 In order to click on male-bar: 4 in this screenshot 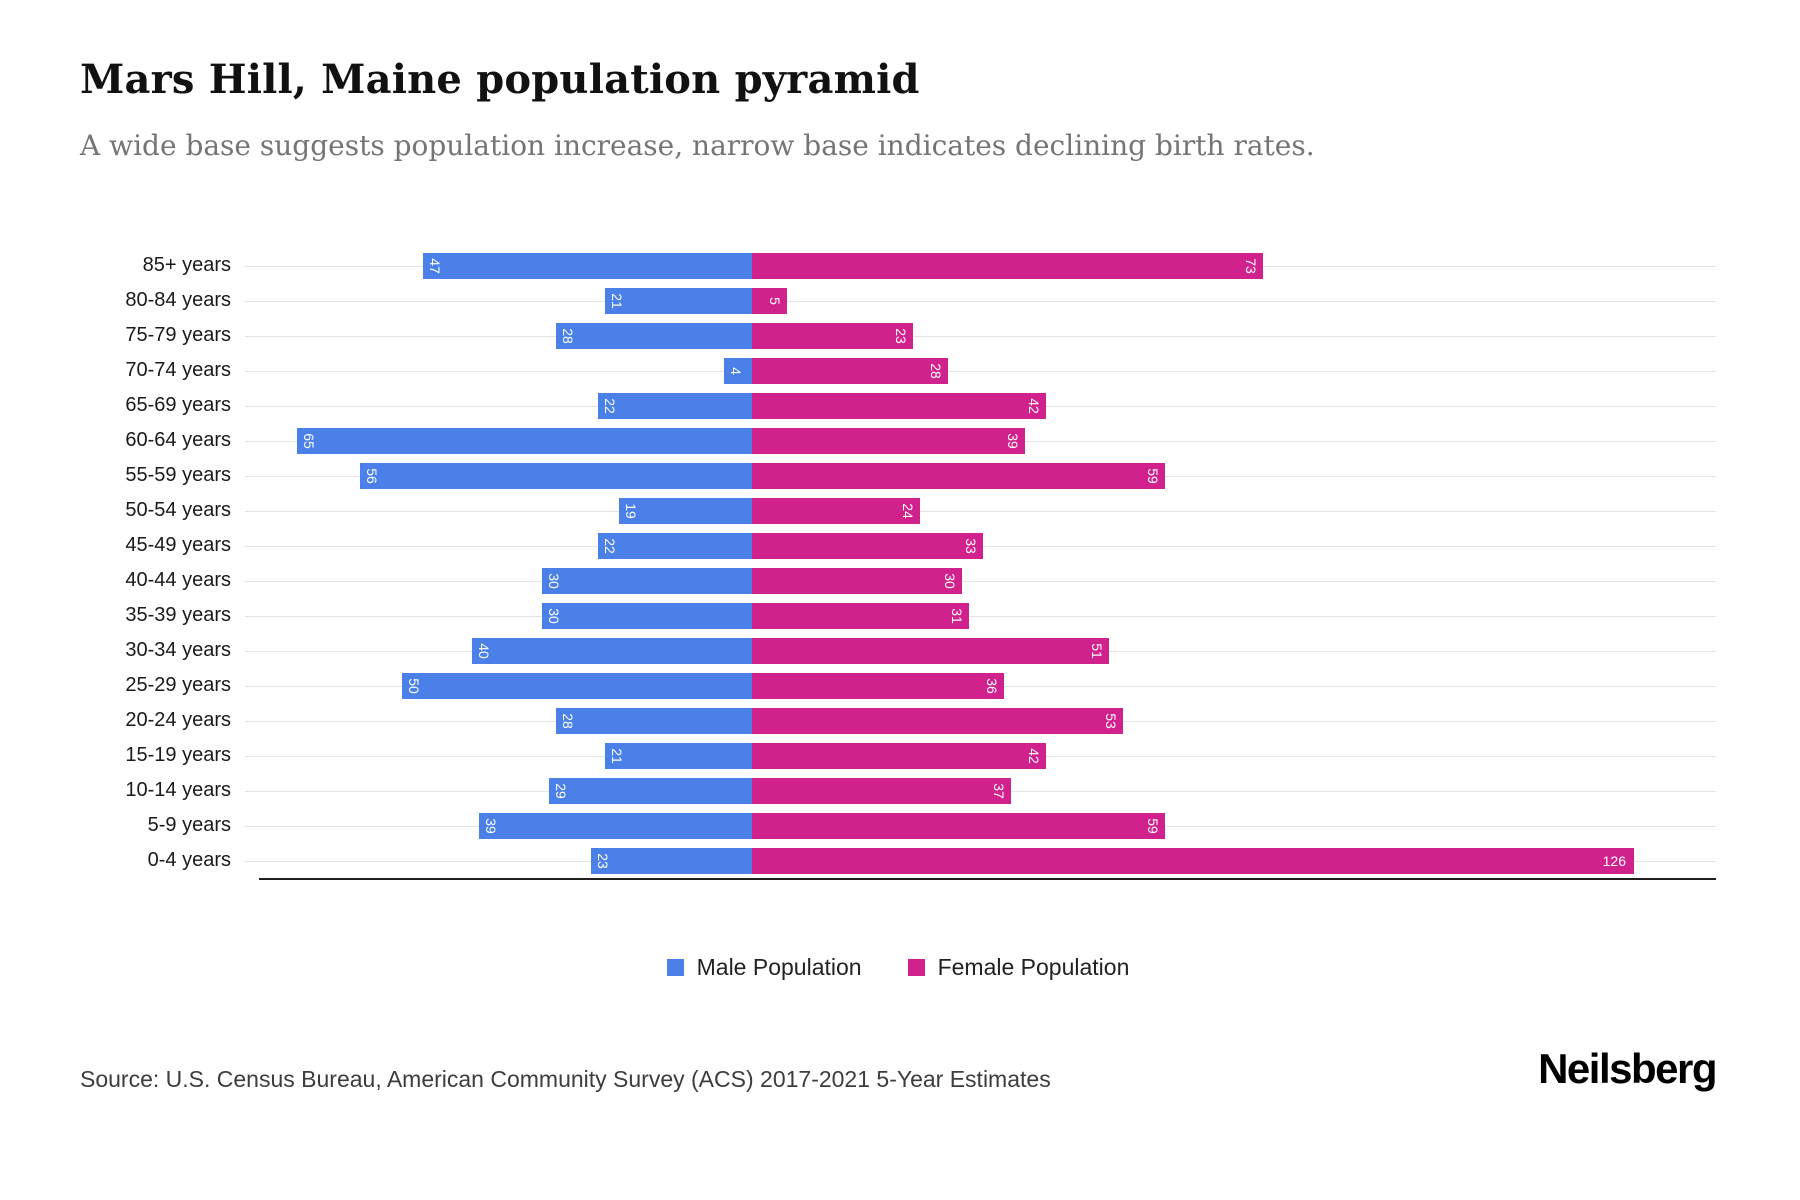, I will do `click(738, 370)`.